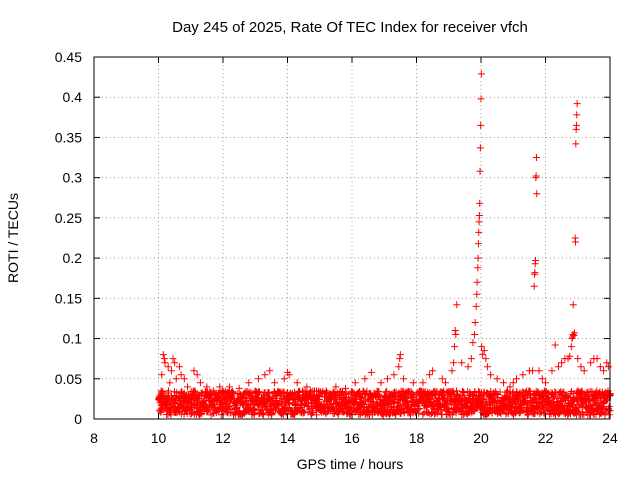  What do you see at coordinates (68, 218) in the screenshot?
I see `y-tick-label: 0.25` at bounding box center [68, 218].